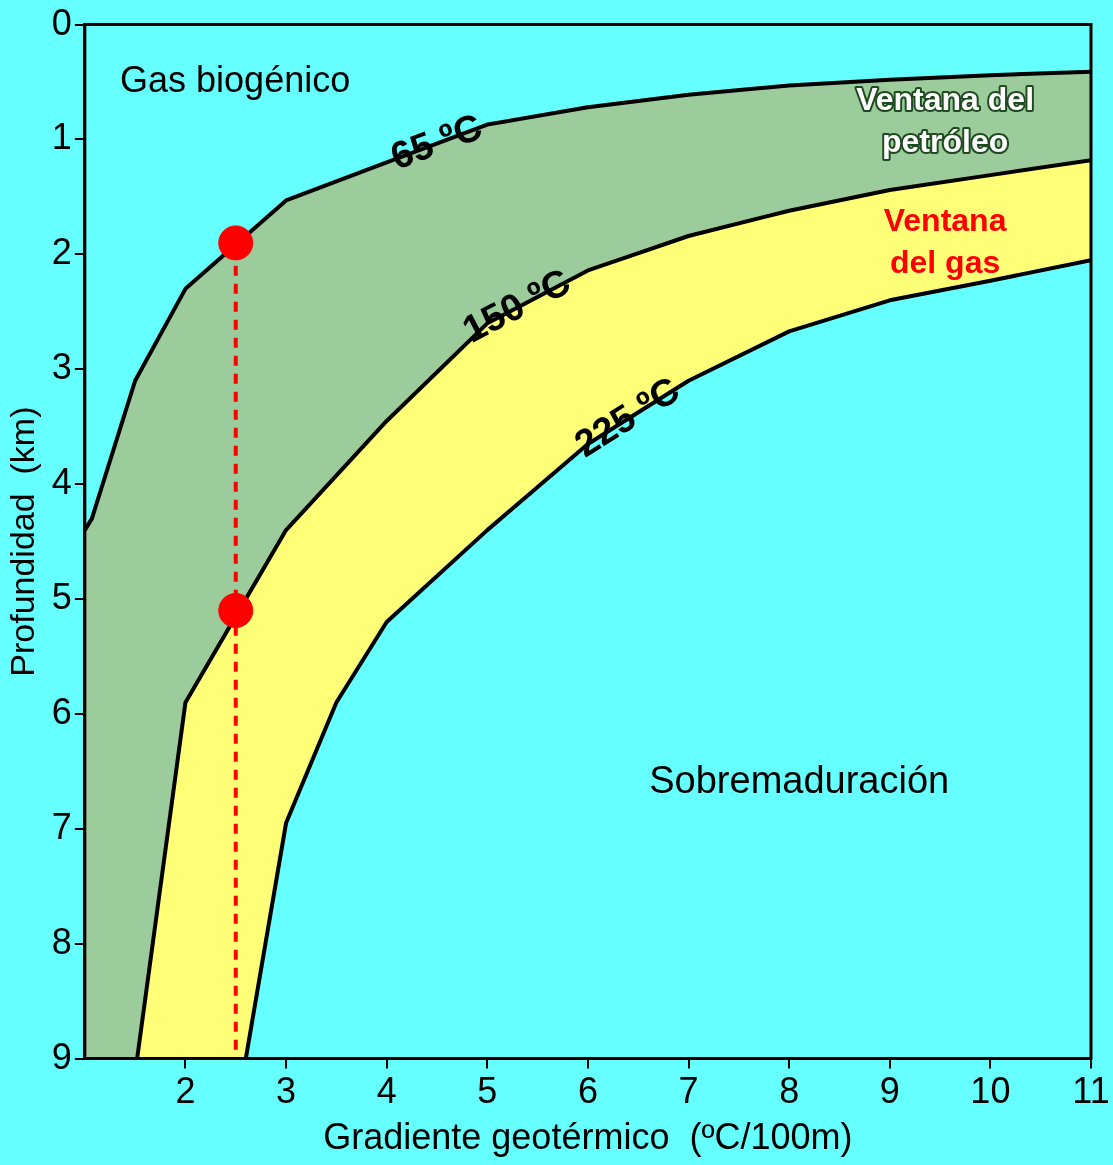  I want to click on annotation: Ventana del petróleo, so click(945, 120).